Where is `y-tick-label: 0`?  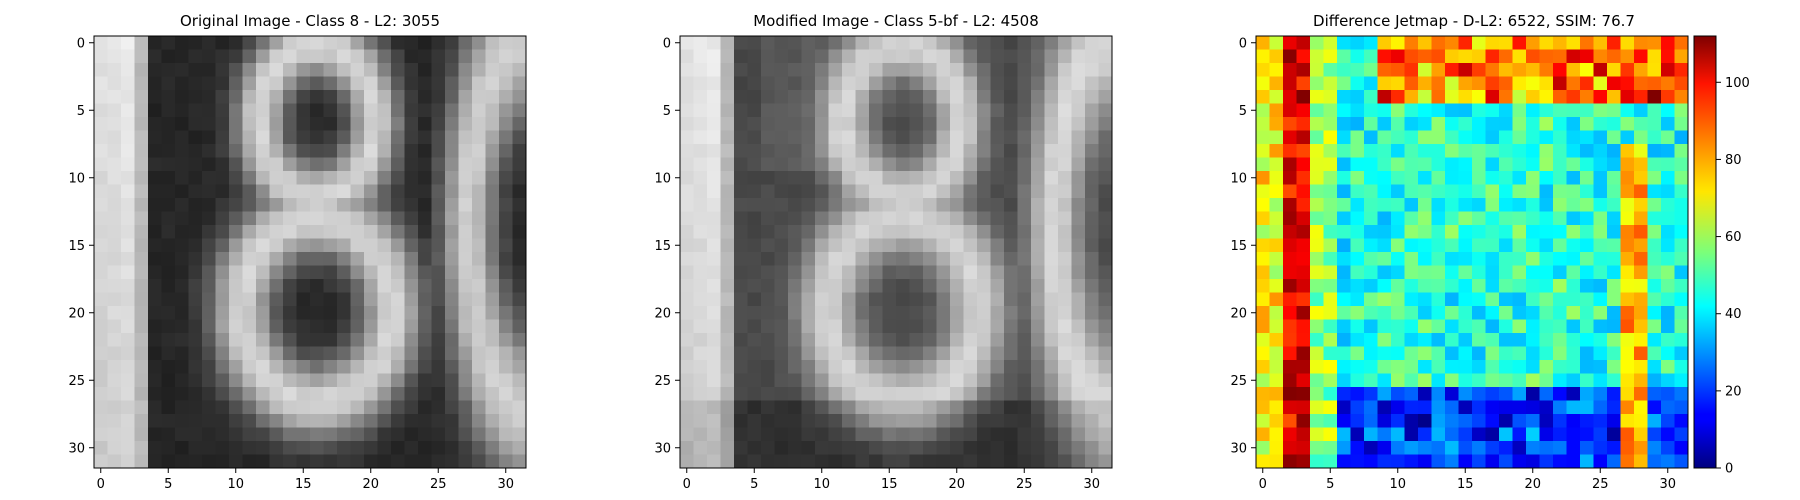
y-tick-label: 0 is located at coordinates (81, 43).